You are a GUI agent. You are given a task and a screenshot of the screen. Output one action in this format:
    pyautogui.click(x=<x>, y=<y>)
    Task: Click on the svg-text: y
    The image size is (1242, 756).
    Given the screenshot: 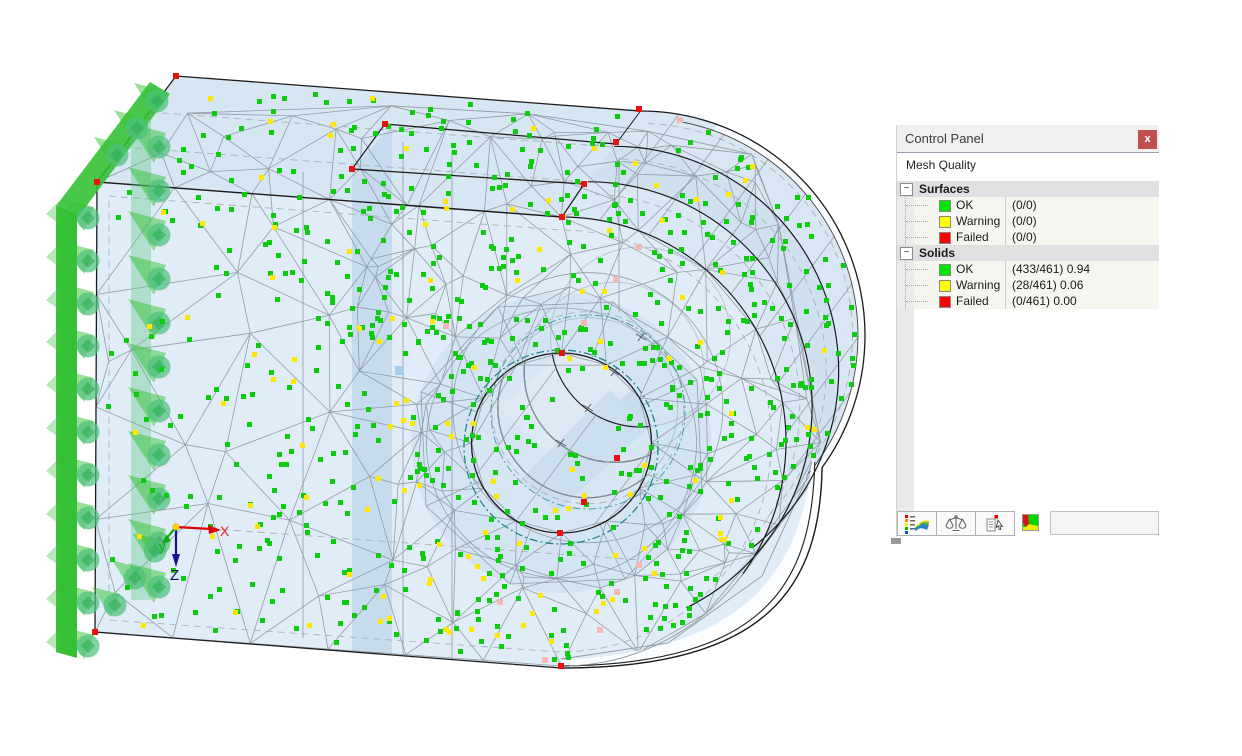 What is the action you would take?
    pyautogui.click(x=162, y=546)
    